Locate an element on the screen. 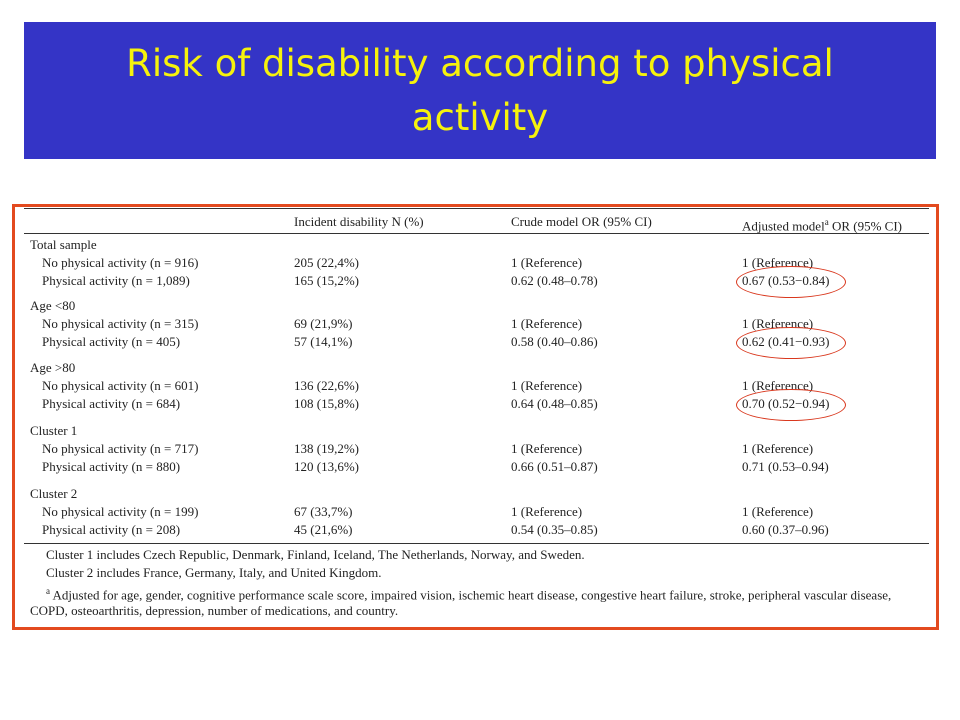 The width and height of the screenshot is (960, 720). table-bottom-rule is located at coordinates (476, 543).